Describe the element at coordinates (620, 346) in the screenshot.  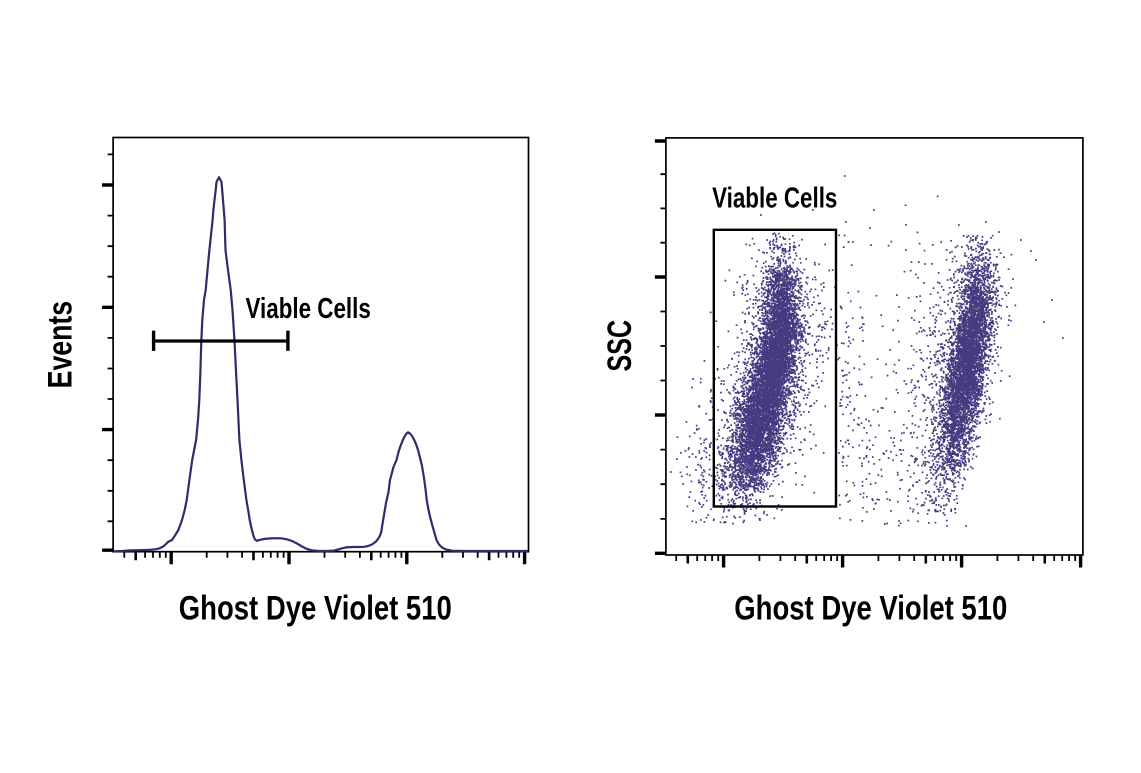
I see `svg-text: SSC` at that location.